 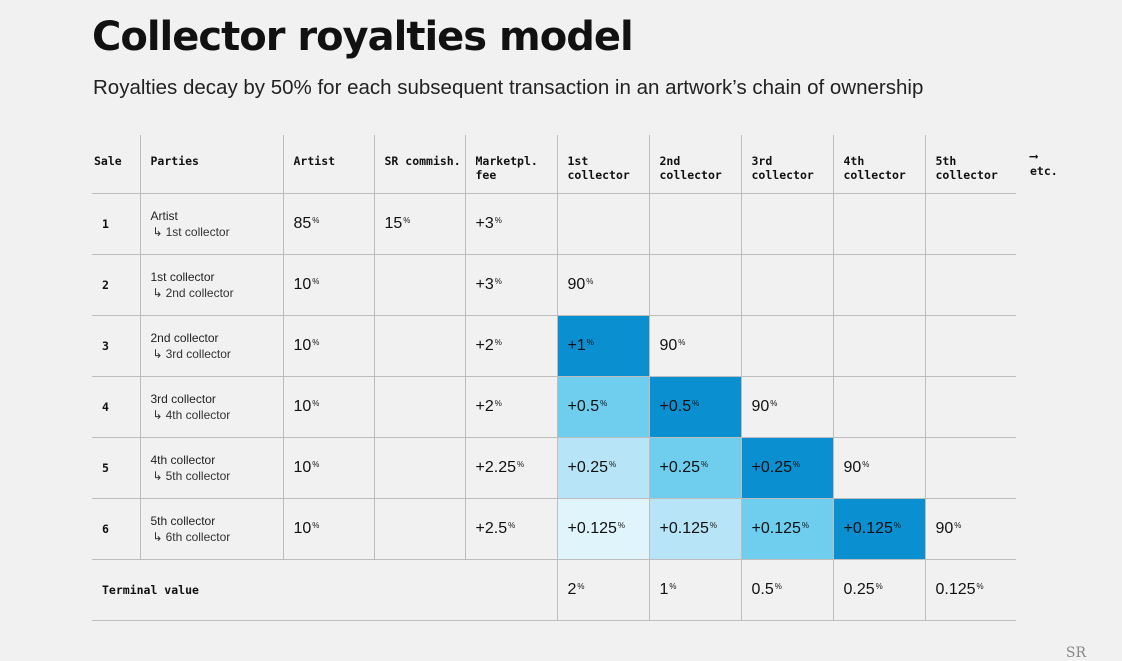 I want to click on right-arrow-icon: ⟶, so click(x=1034, y=156).